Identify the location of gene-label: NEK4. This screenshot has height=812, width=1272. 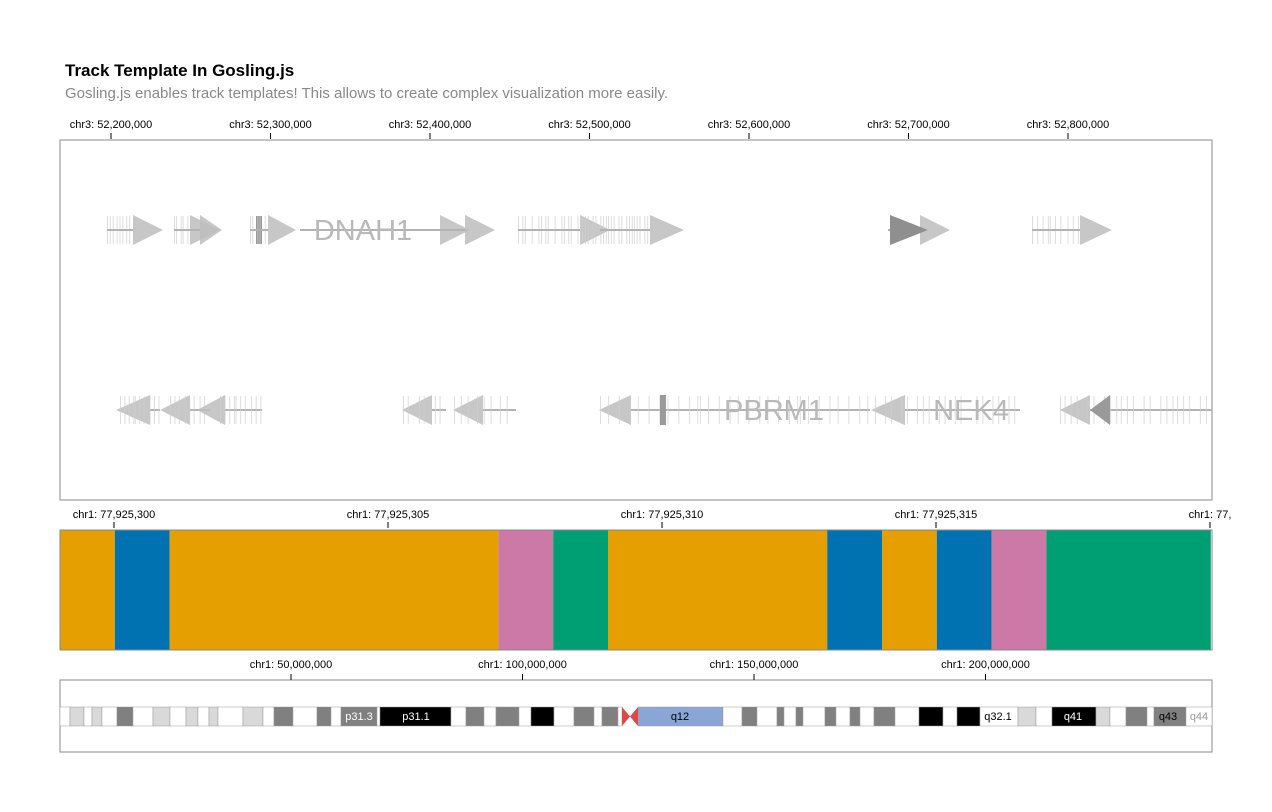
(971, 411).